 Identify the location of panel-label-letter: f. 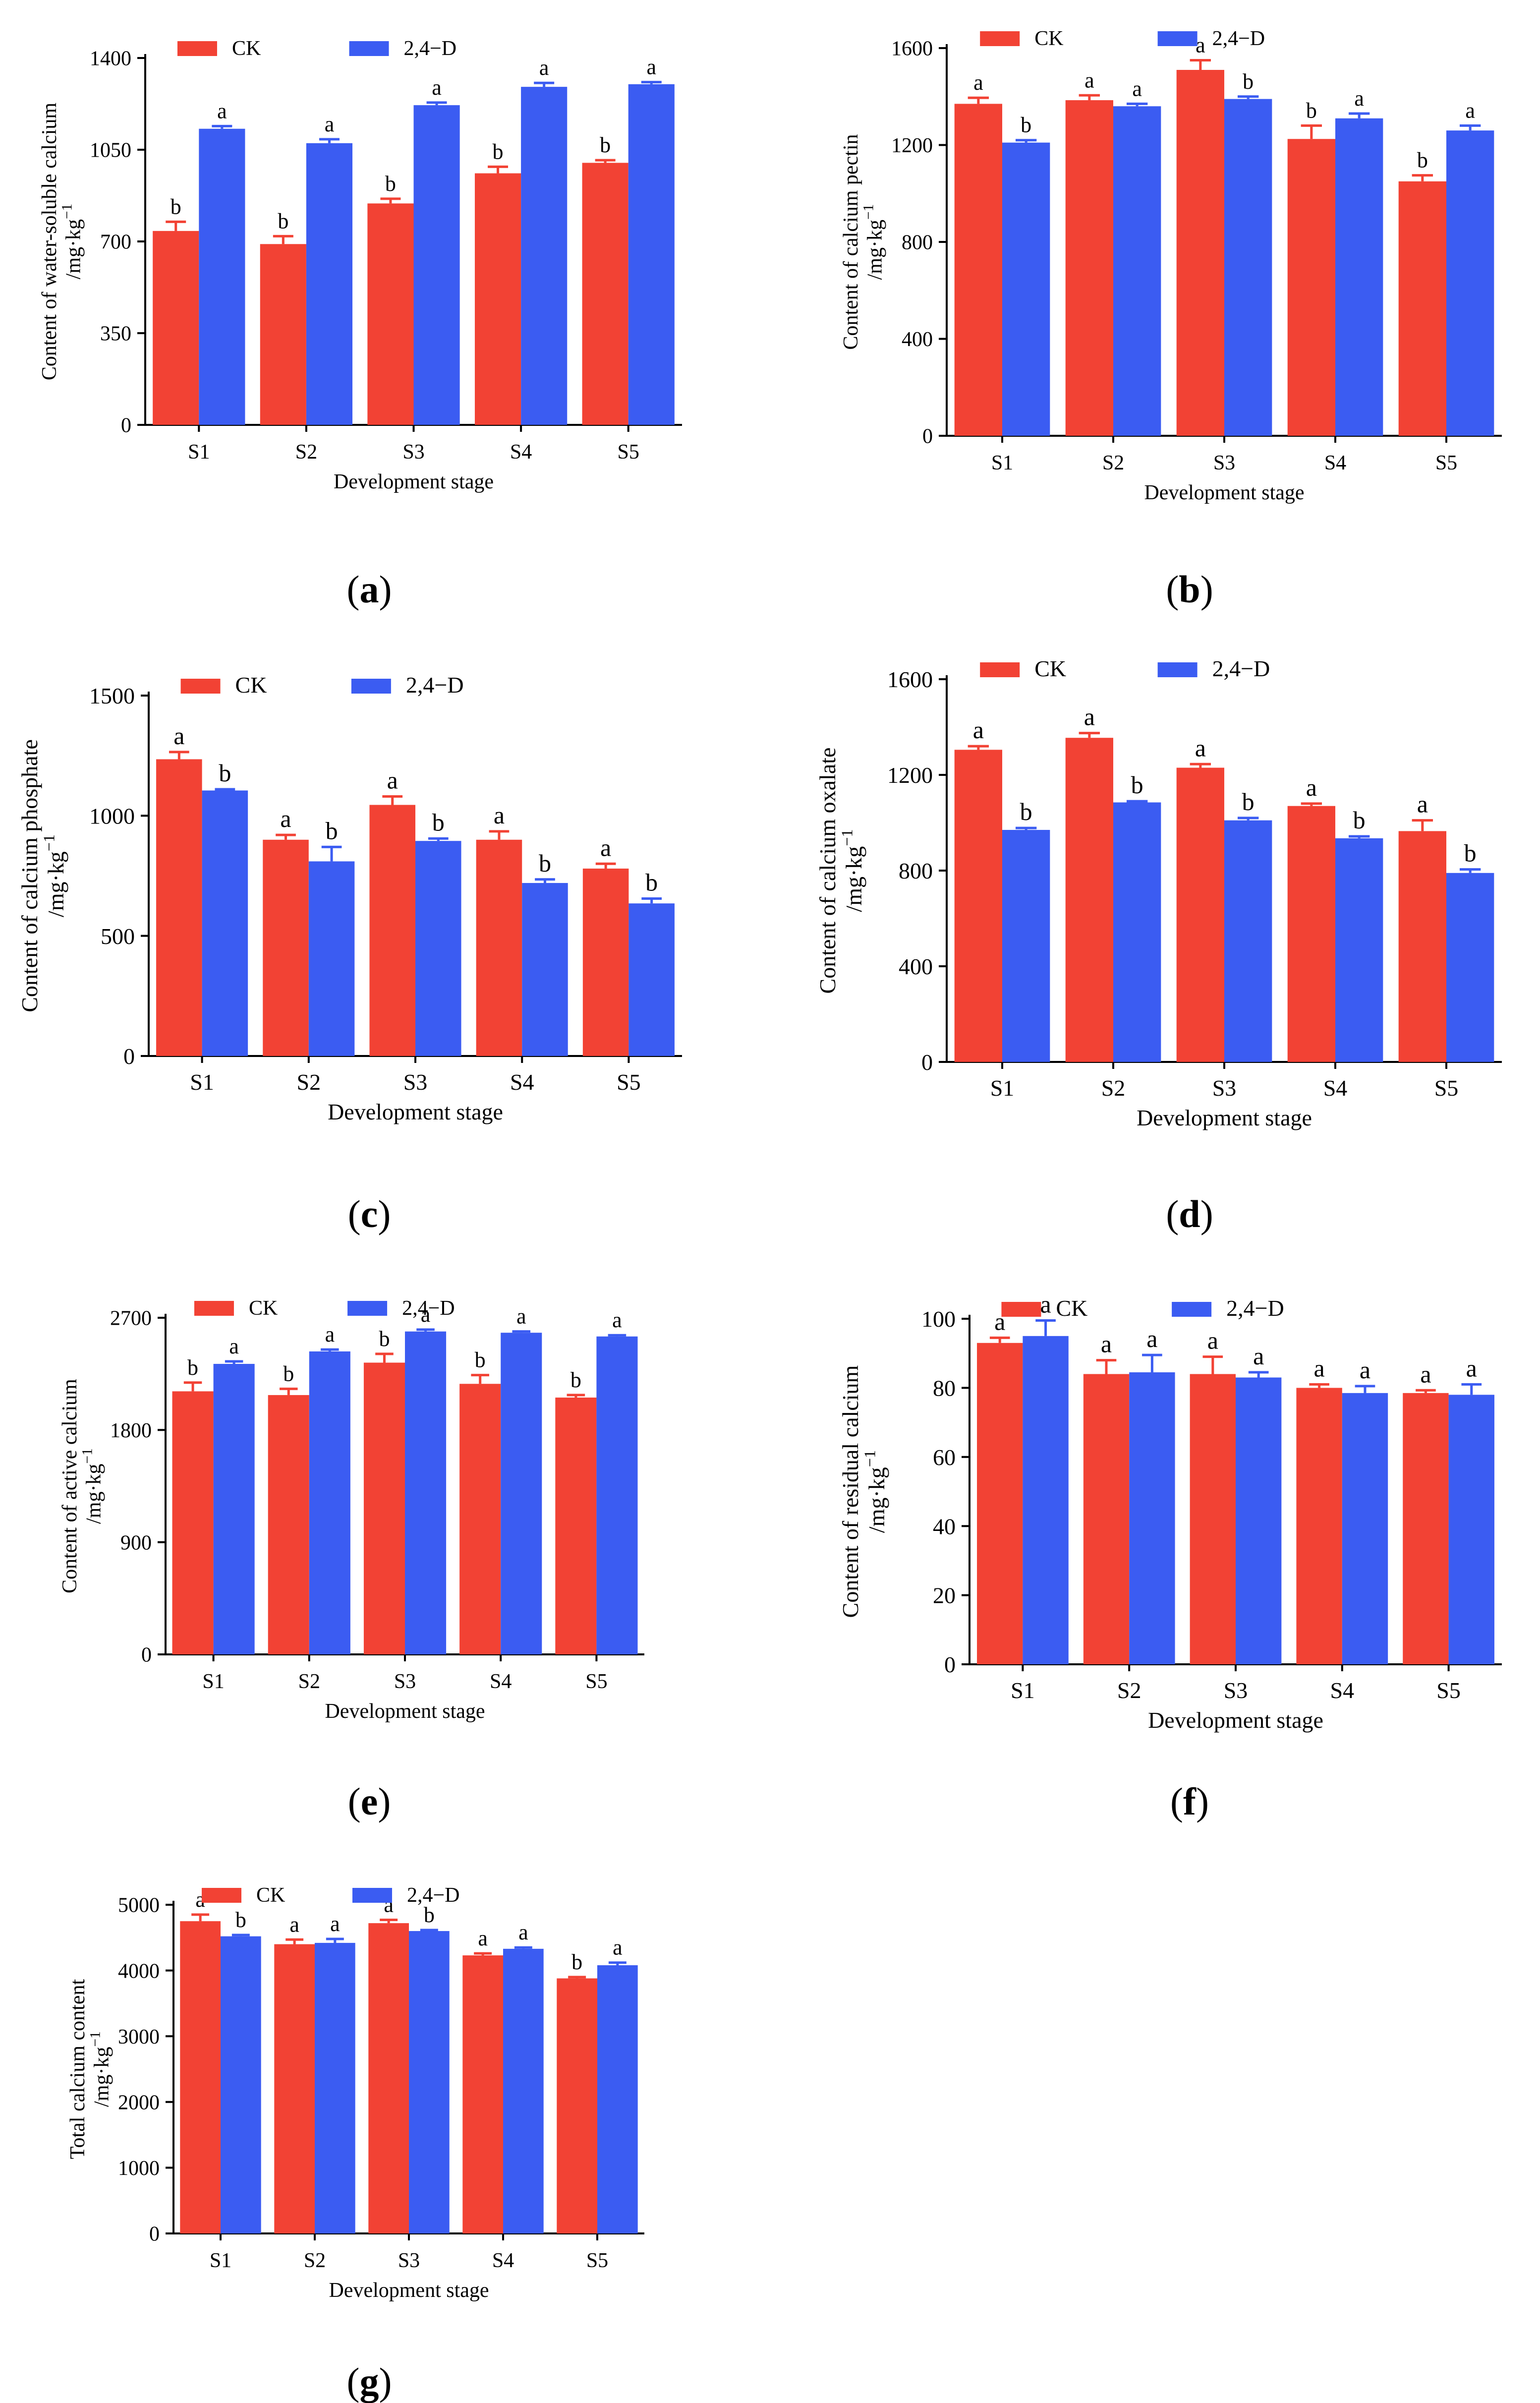
(1190, 1802).